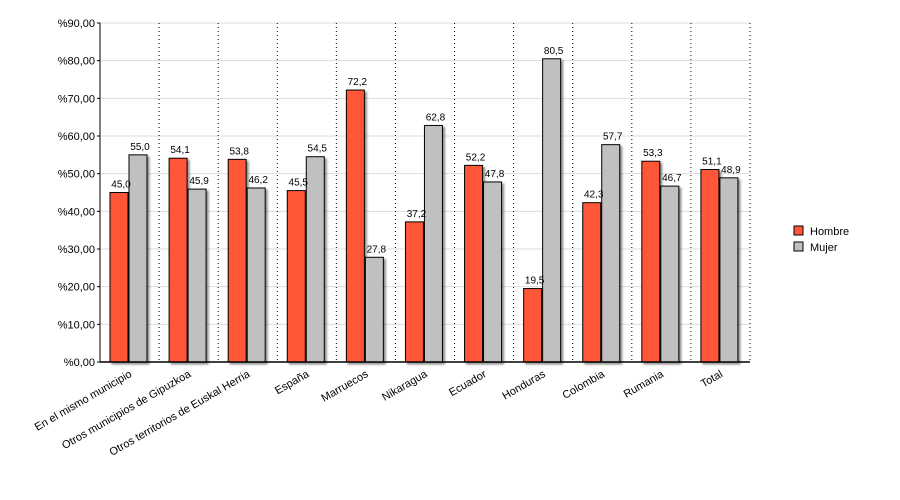  I want to click on value-label: 53,3, so click(653, 153).